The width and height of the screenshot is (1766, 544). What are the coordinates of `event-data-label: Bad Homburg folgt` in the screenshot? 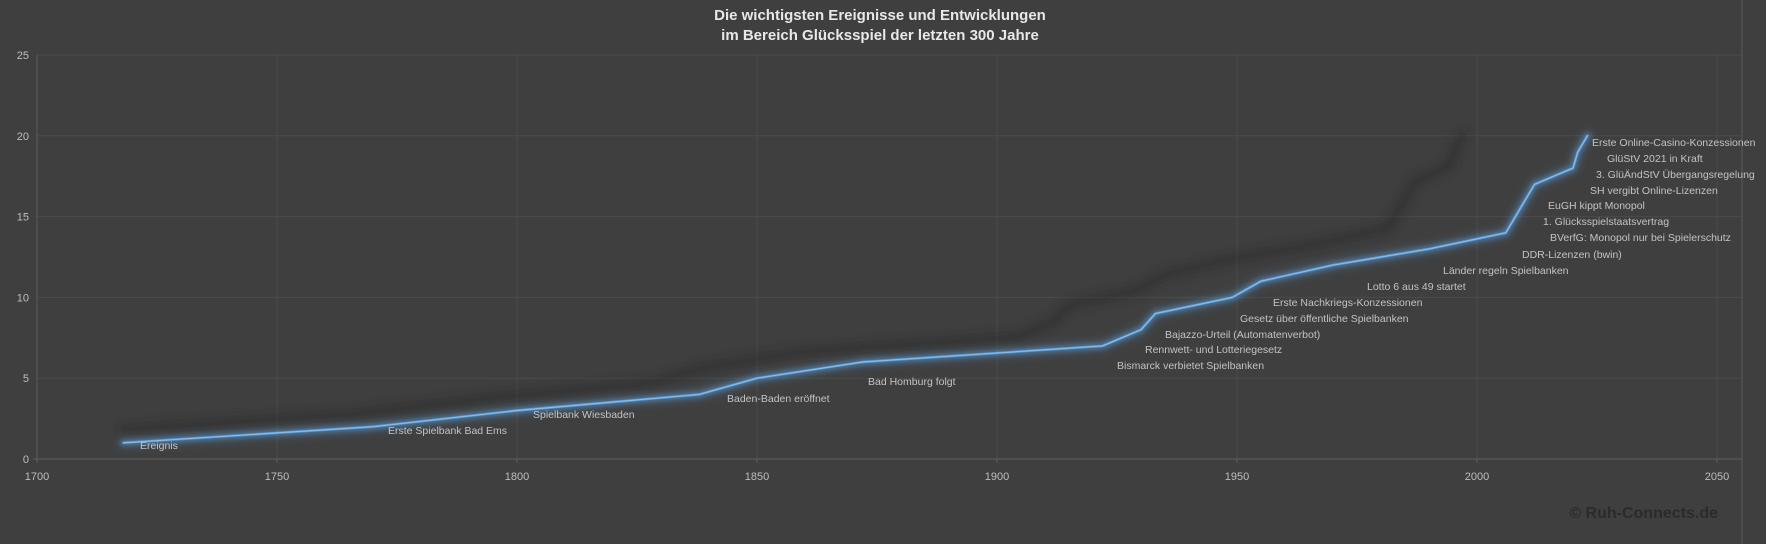 It's located at (912, 382).